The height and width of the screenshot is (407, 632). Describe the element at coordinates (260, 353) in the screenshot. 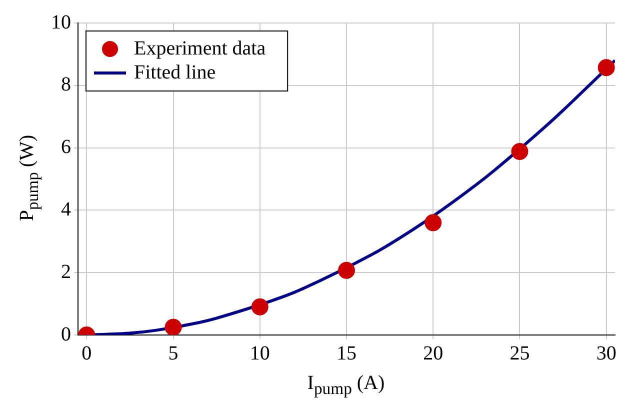

I see `x-tick-label: 10` at that location.